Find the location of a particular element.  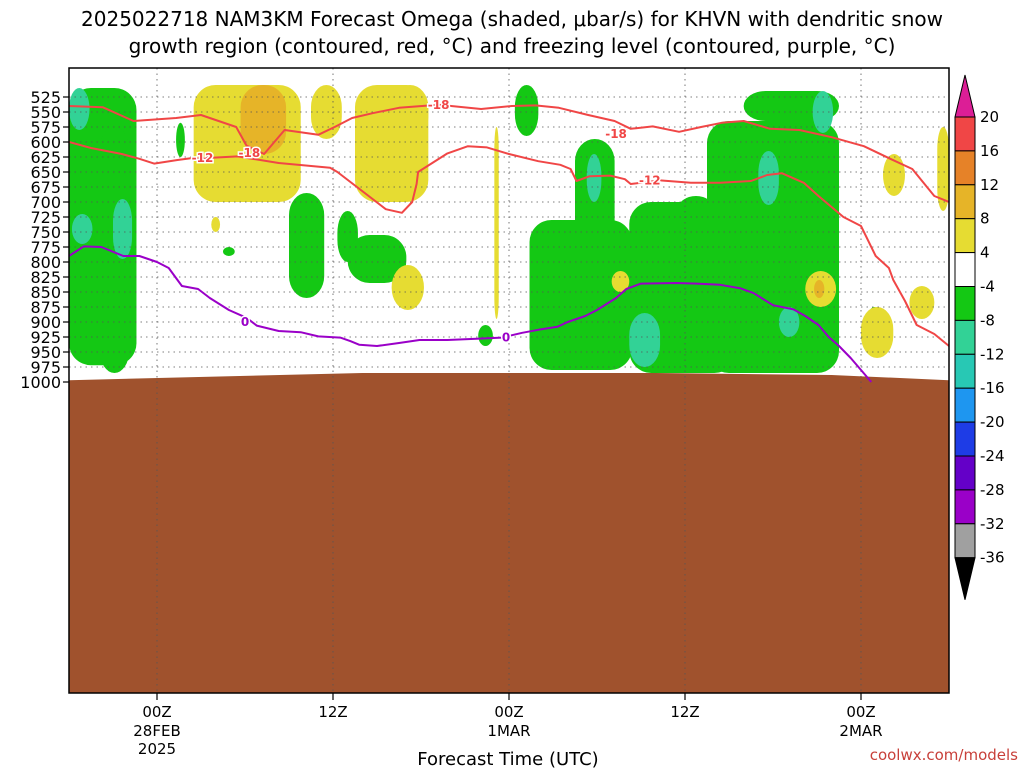

y-tick-label: 725 is located at coordinates (45, 217).